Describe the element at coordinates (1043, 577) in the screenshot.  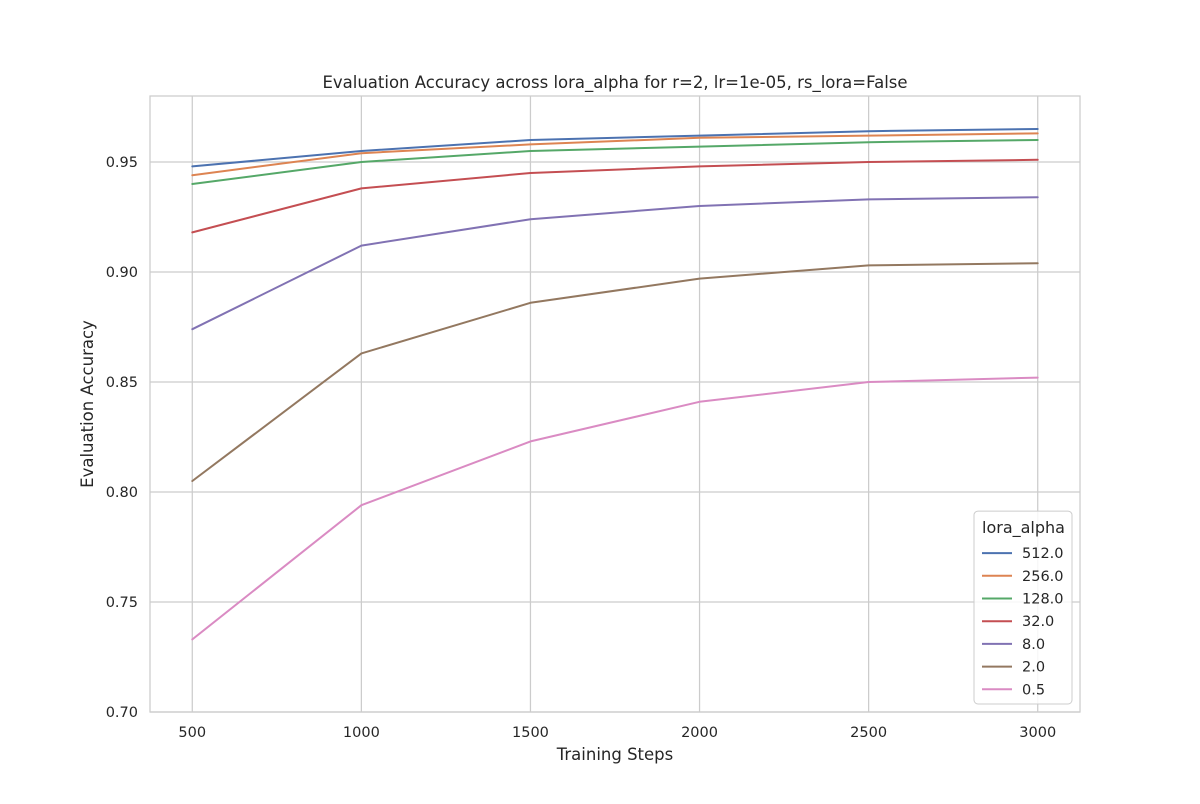
I see `legend-label: 256.0` at that location.